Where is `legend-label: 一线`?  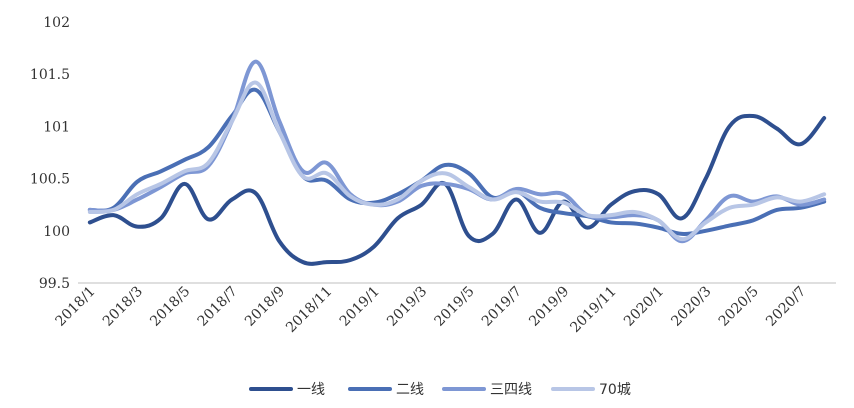 legend-label: 一线 is located at coordinates (311, 390).